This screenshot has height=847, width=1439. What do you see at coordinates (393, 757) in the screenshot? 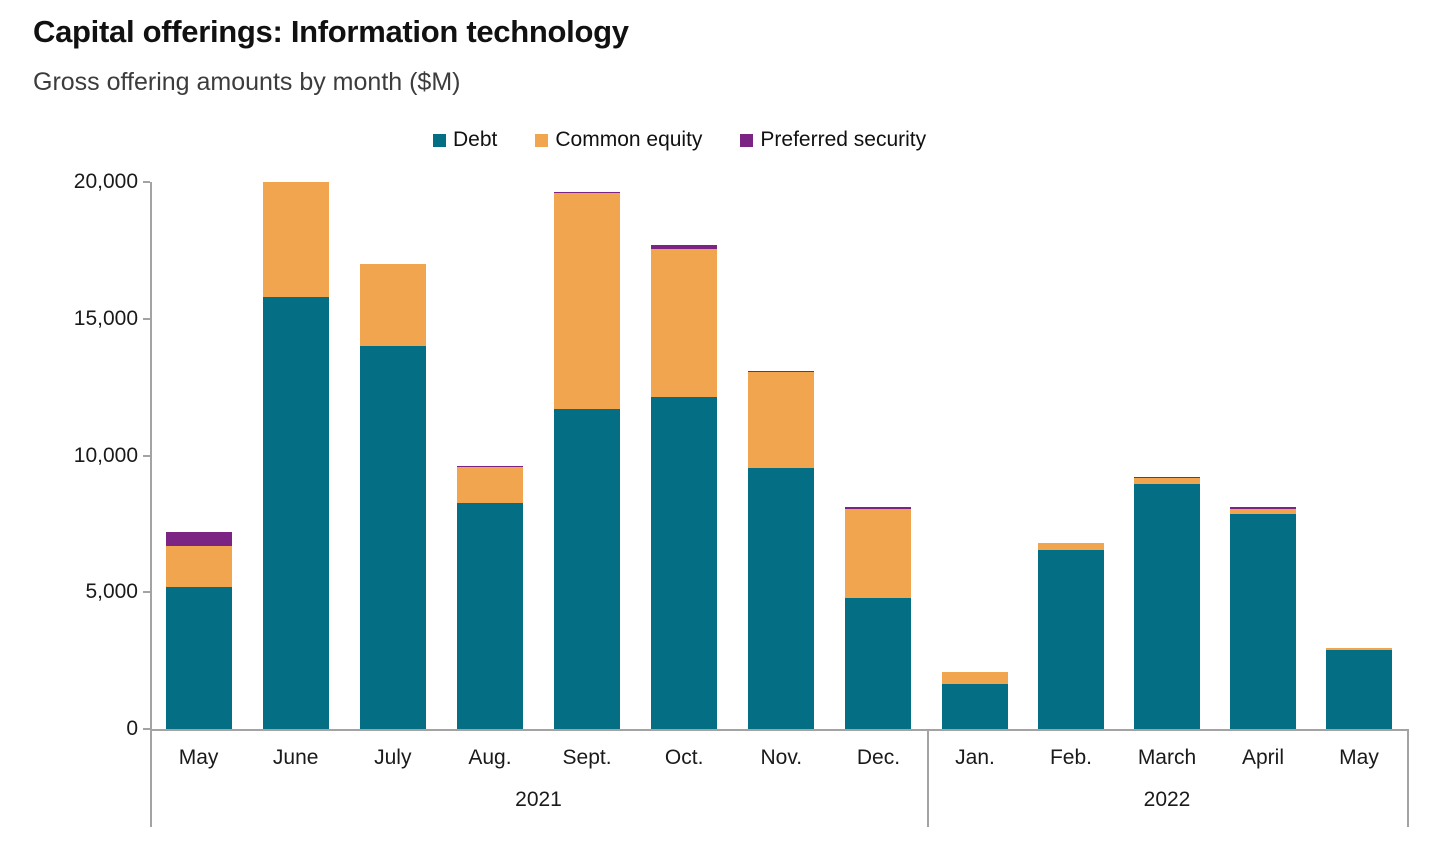
I see `x-axis-month-label: July` at bounding box center [393, 757].